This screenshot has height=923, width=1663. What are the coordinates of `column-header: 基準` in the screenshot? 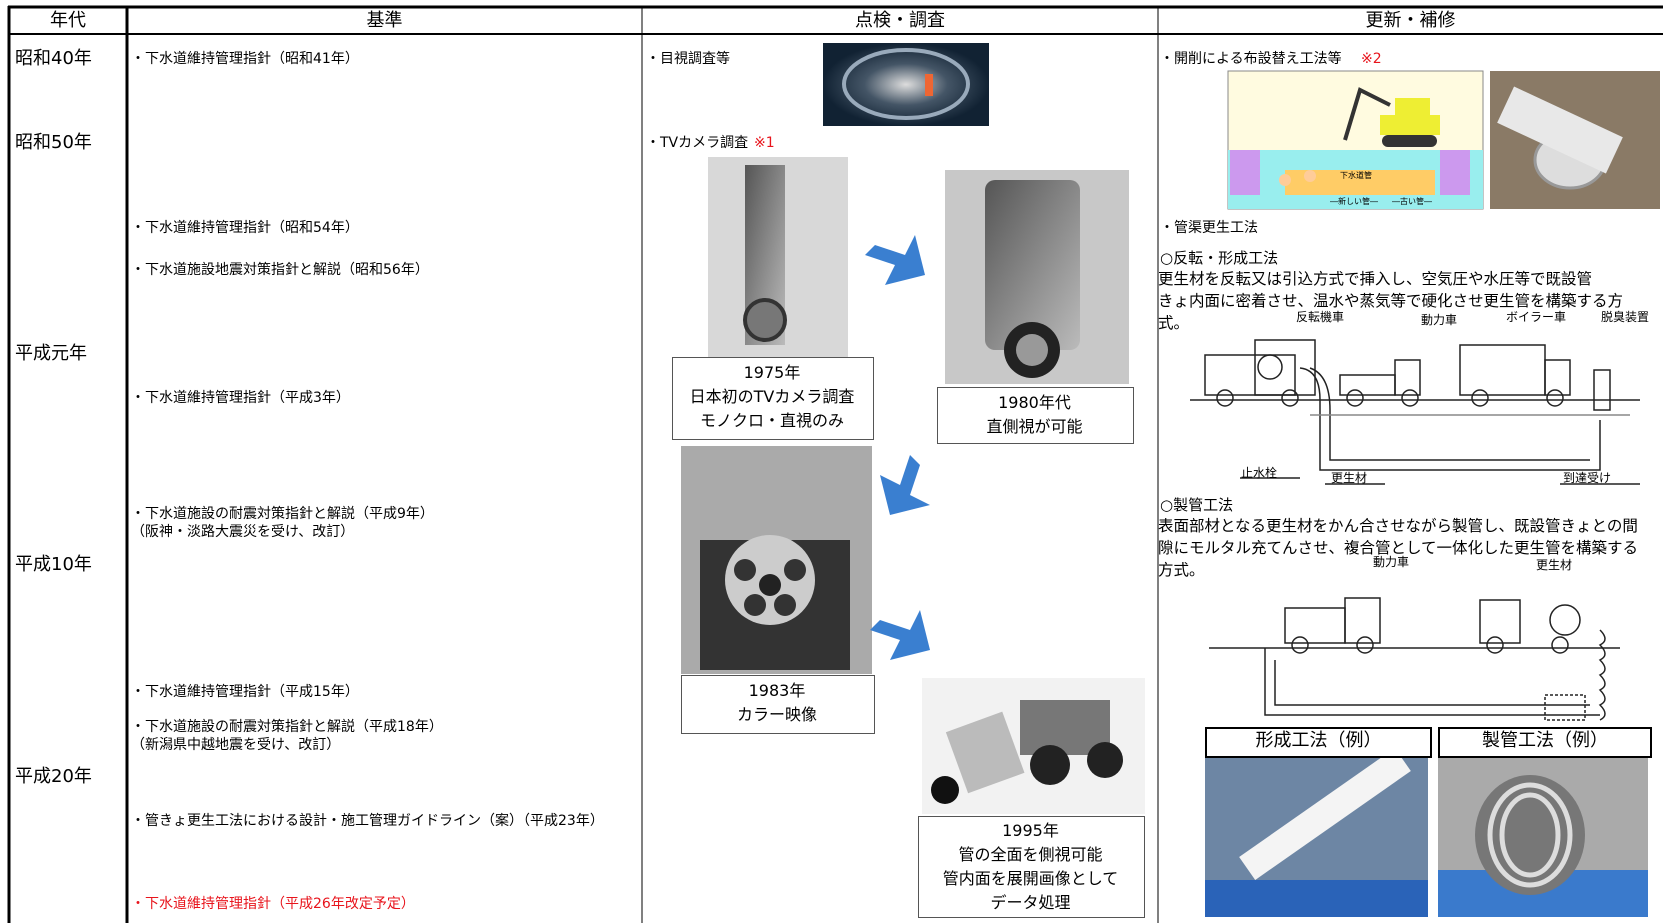 It's located at (384, 20).